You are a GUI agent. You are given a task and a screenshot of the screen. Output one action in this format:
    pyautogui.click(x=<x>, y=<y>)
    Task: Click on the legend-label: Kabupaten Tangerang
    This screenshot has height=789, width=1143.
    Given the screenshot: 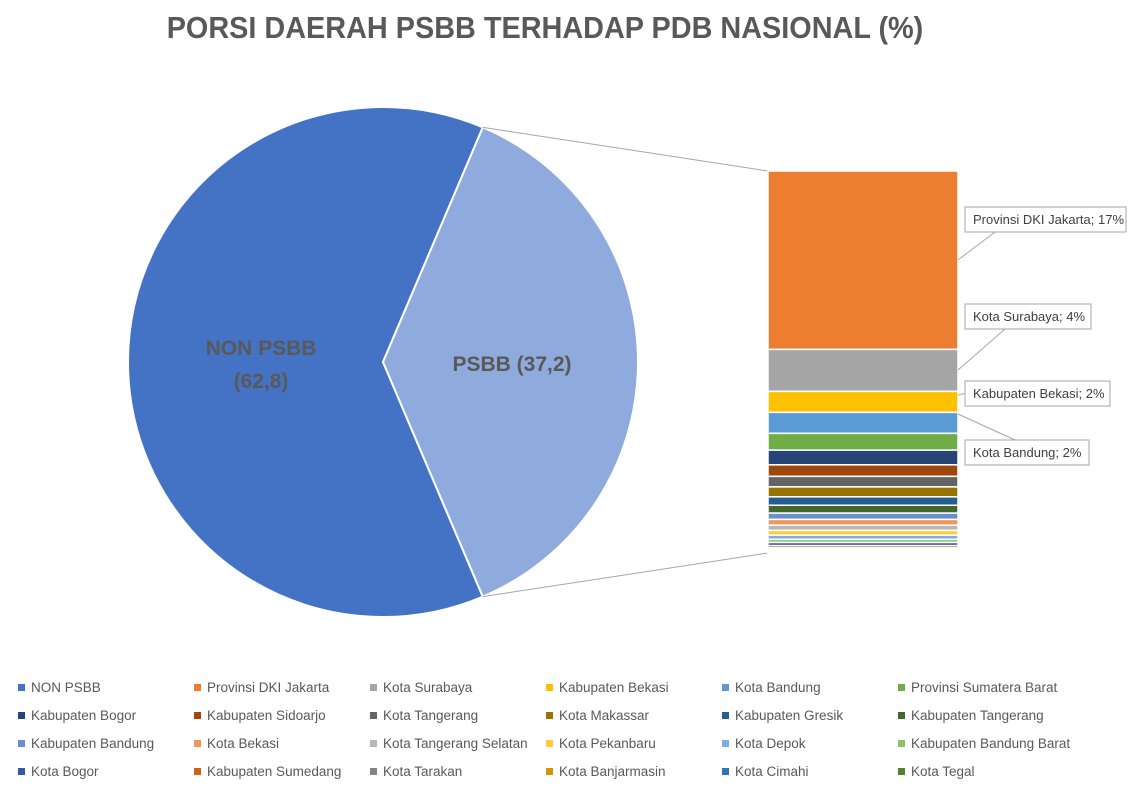 What is the action you would take?
    pyautogui.click(x=977, y=715)
    